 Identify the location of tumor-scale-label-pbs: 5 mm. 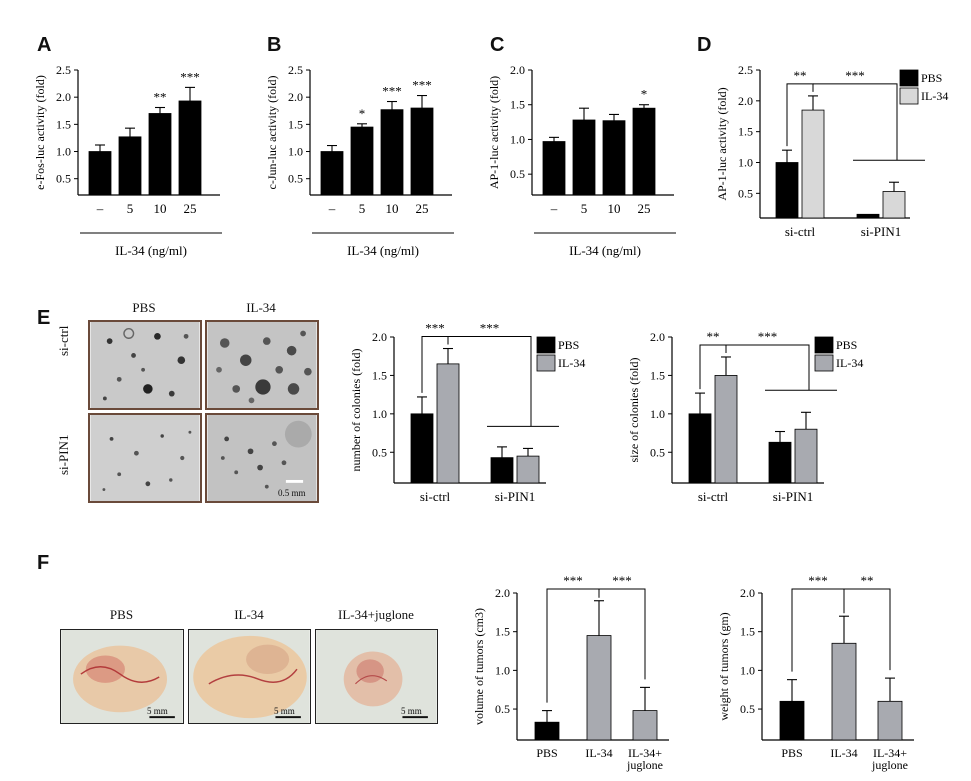
(157, 711).